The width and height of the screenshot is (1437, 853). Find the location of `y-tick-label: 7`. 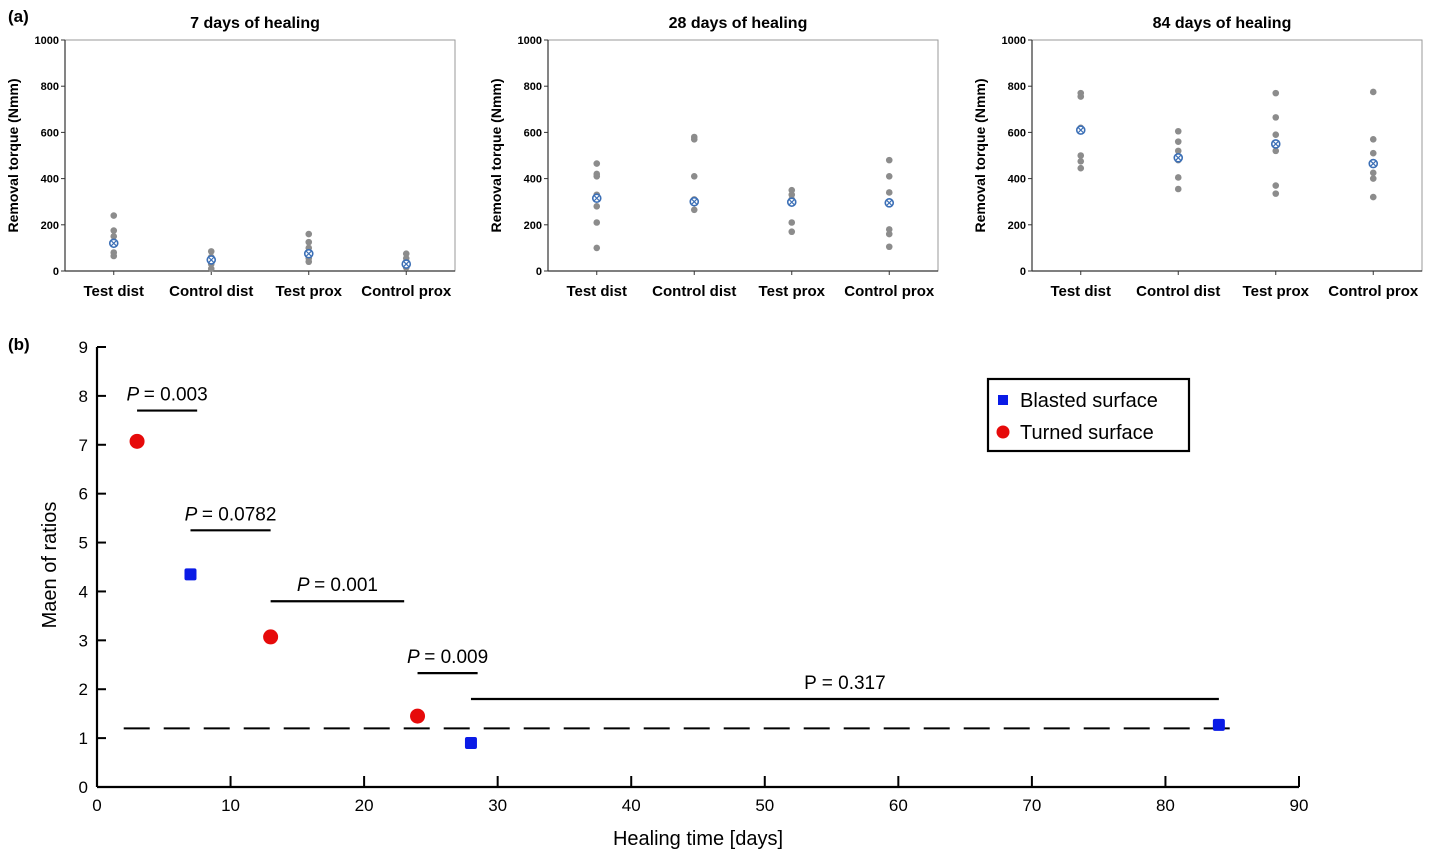

y-tick-label: 7 is located at coordinates (83, 445).